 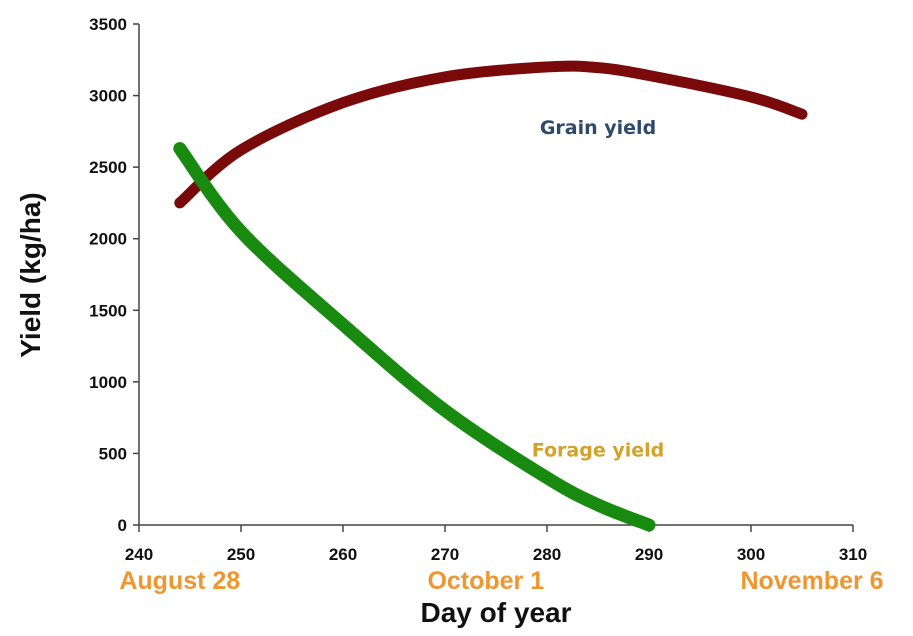 I want to click on x-tick-label: 250, so click(x=241, y=554).